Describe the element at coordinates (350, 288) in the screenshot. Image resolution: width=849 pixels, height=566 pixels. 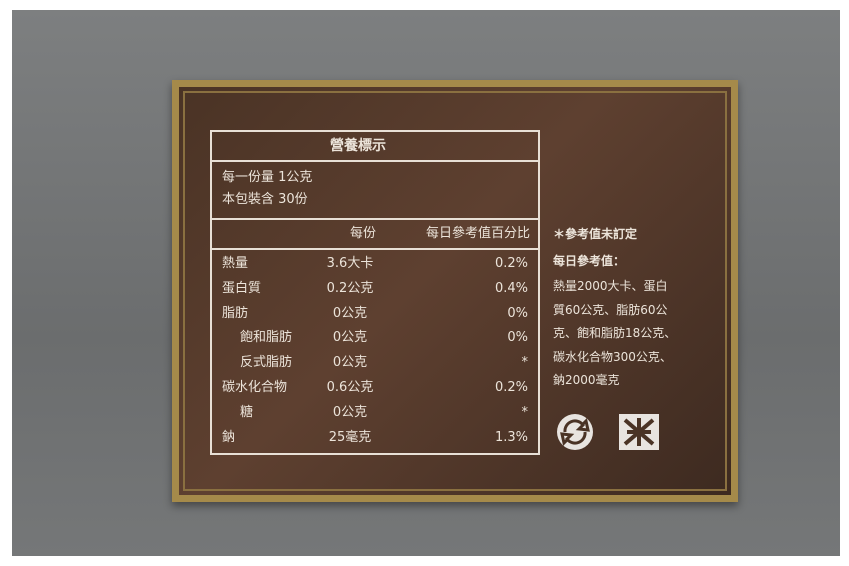
I see `row-amount: 0.2公克` at that location.